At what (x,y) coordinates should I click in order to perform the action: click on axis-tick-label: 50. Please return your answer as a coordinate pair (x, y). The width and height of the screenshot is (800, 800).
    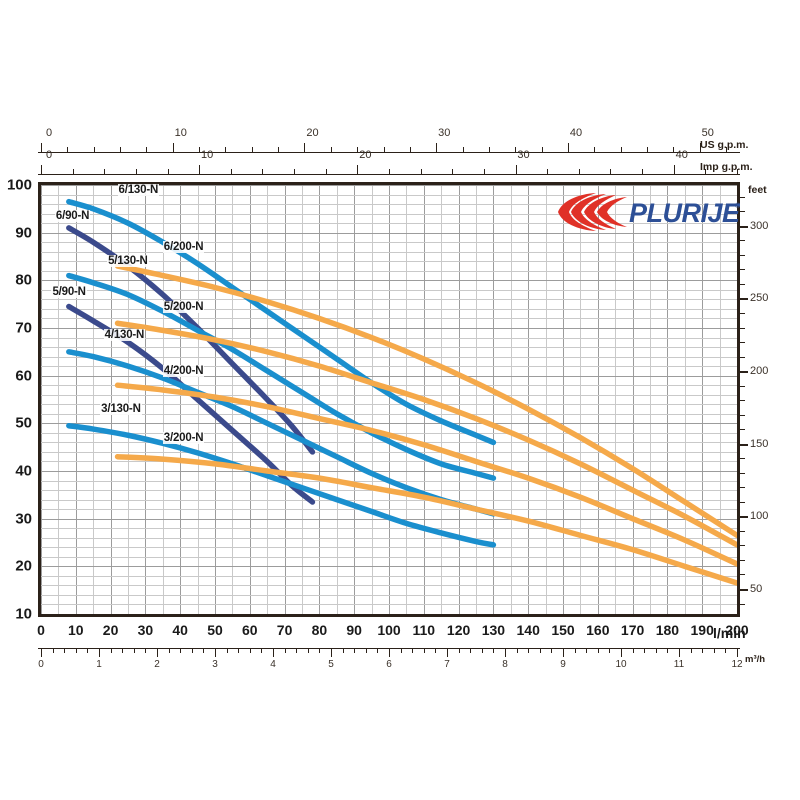
    Looking at the image, I should click on (23, 423).